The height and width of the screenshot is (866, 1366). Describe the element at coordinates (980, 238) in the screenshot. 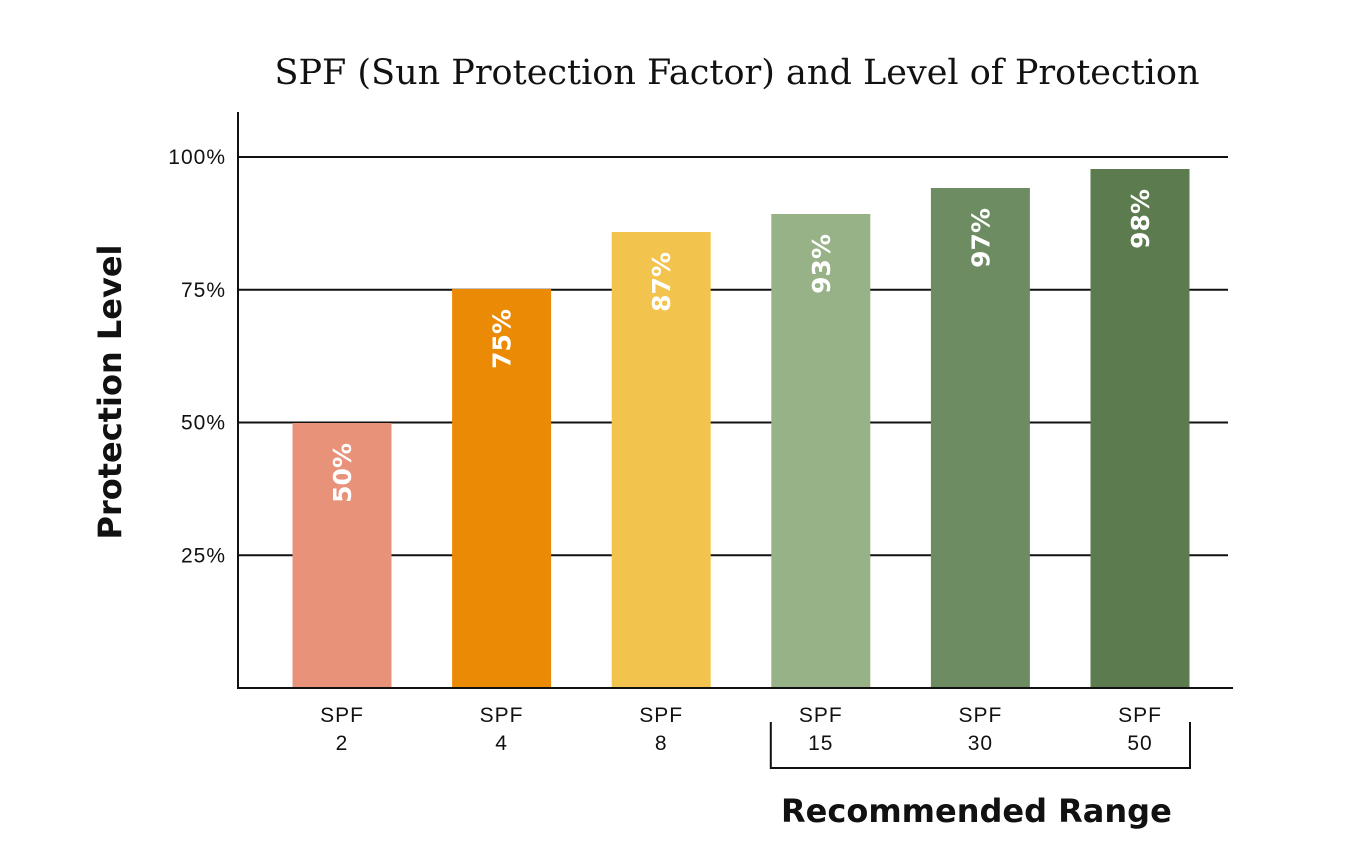

I see `bar-data-label: 97%` at that location.